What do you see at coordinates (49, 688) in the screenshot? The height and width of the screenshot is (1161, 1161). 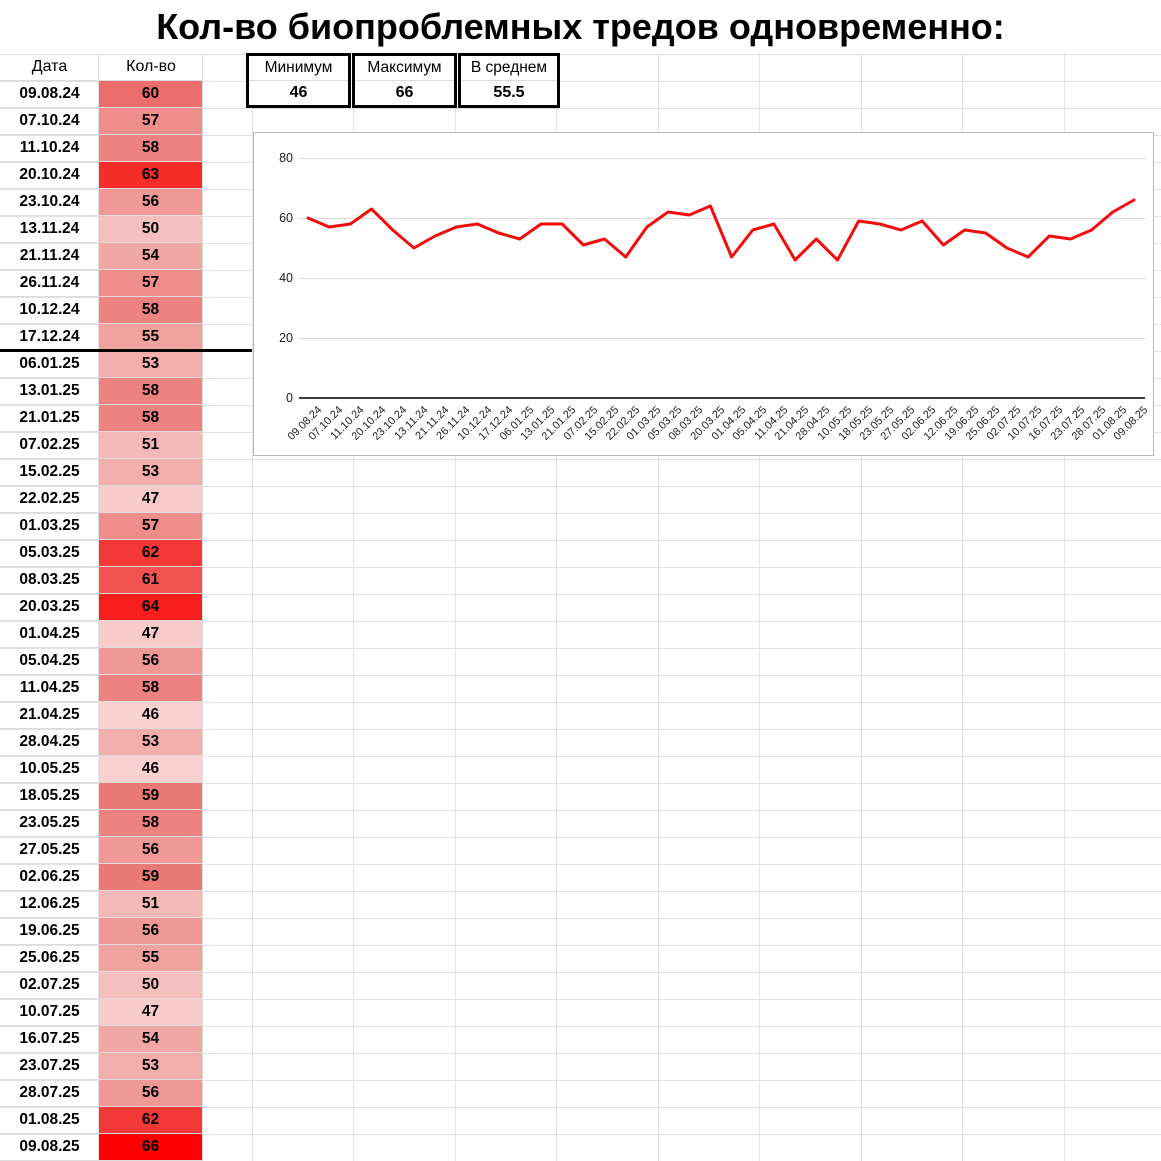 I see `date-cell: 11.04.25` at bounding box center [49, 688].